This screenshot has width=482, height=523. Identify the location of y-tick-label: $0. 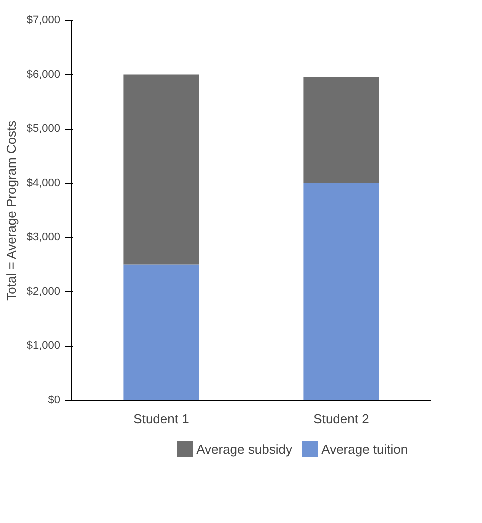
(54, 400).